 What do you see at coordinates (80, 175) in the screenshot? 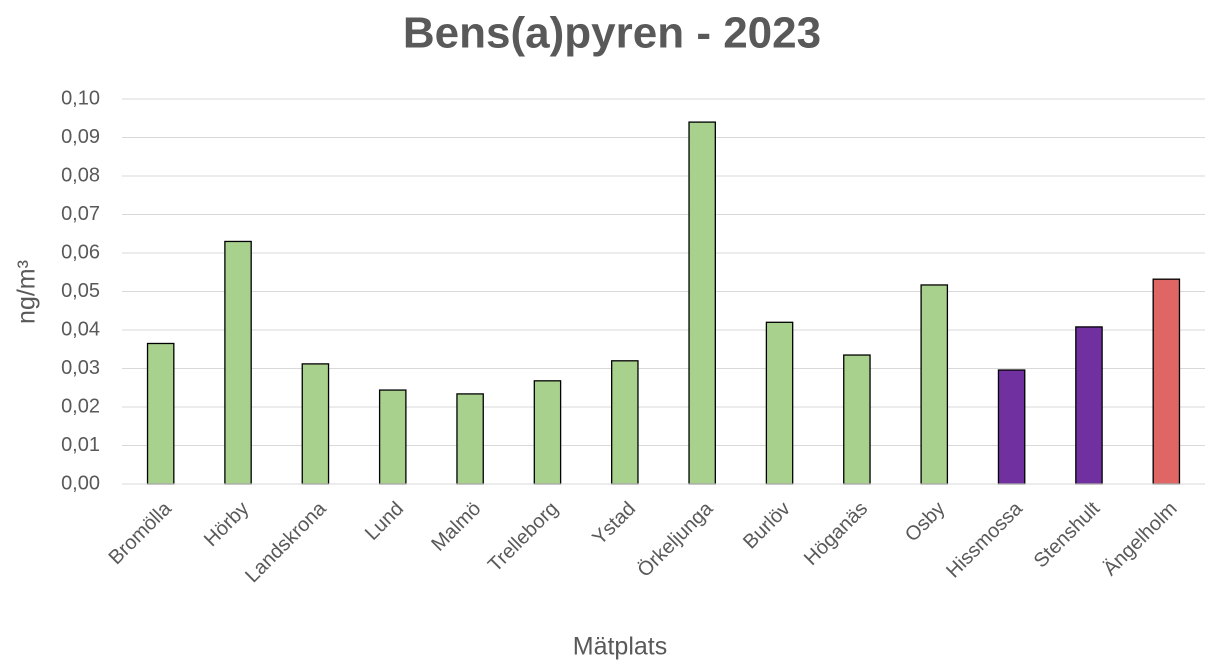
I see `y-tick-label: 0,08` at bounding box center [80, 175].